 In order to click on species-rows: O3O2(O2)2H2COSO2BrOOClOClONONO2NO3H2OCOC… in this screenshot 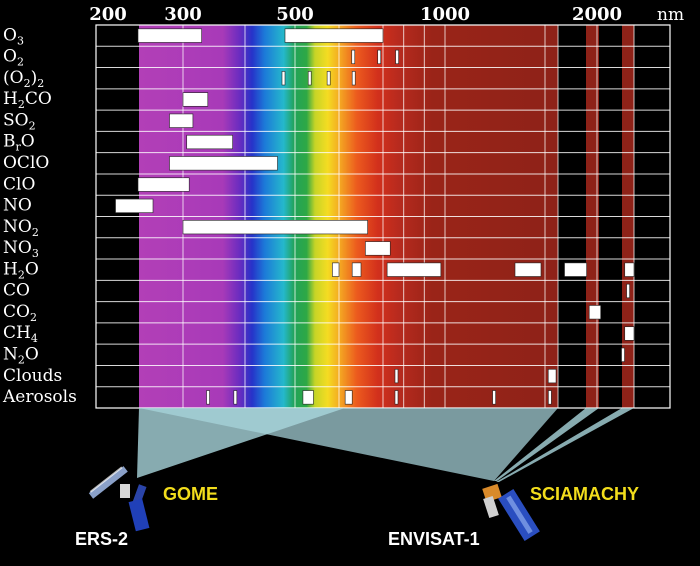, I will do `click(39, 216)`.